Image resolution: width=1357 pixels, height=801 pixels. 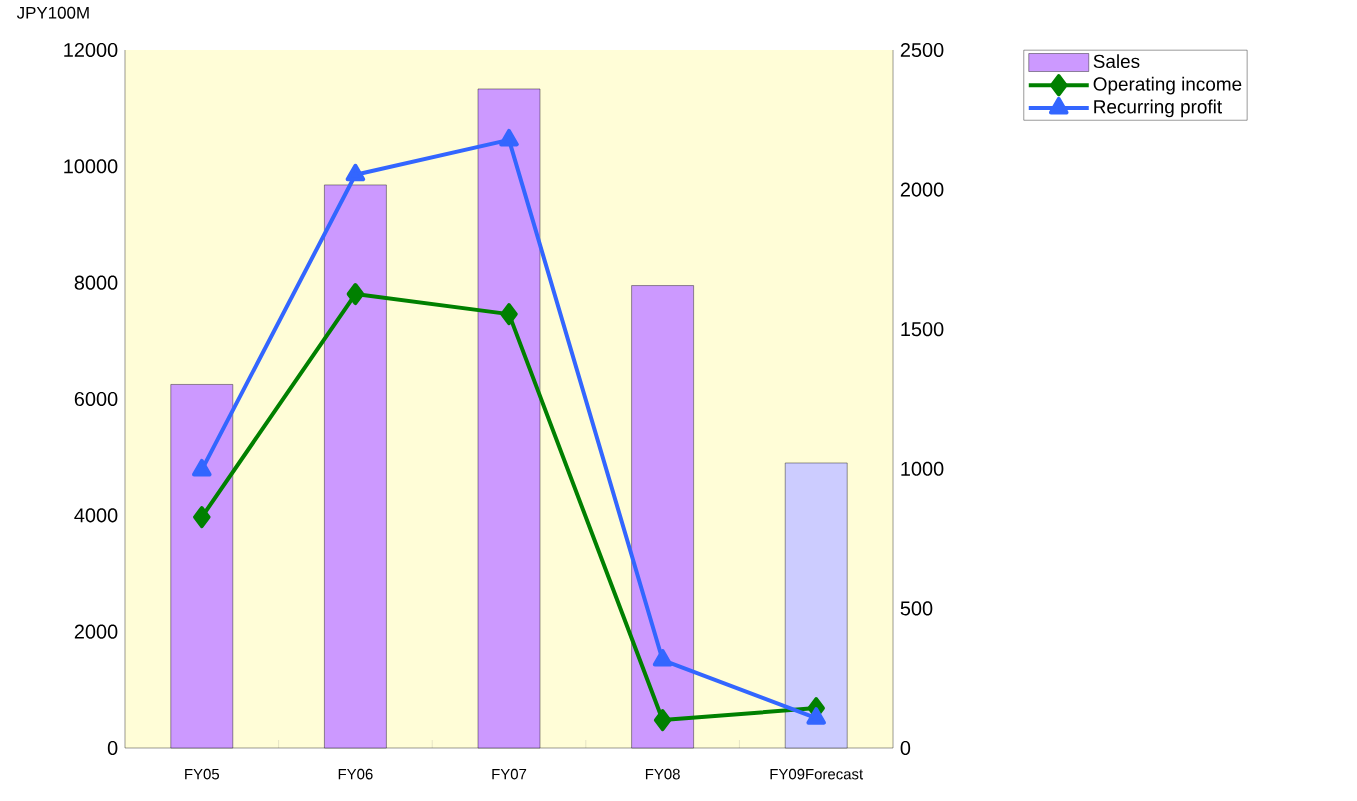 I want to click on y2-tick-label: 500, so click(x=916, y=608).